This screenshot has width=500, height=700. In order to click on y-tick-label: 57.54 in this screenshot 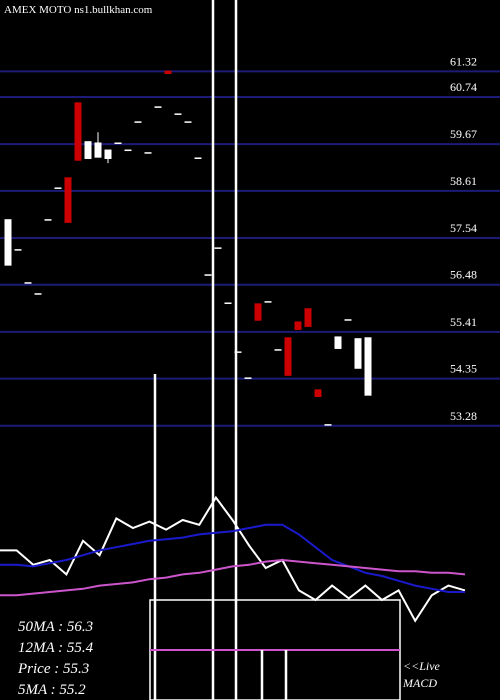, I will do `click(463, 228)`.